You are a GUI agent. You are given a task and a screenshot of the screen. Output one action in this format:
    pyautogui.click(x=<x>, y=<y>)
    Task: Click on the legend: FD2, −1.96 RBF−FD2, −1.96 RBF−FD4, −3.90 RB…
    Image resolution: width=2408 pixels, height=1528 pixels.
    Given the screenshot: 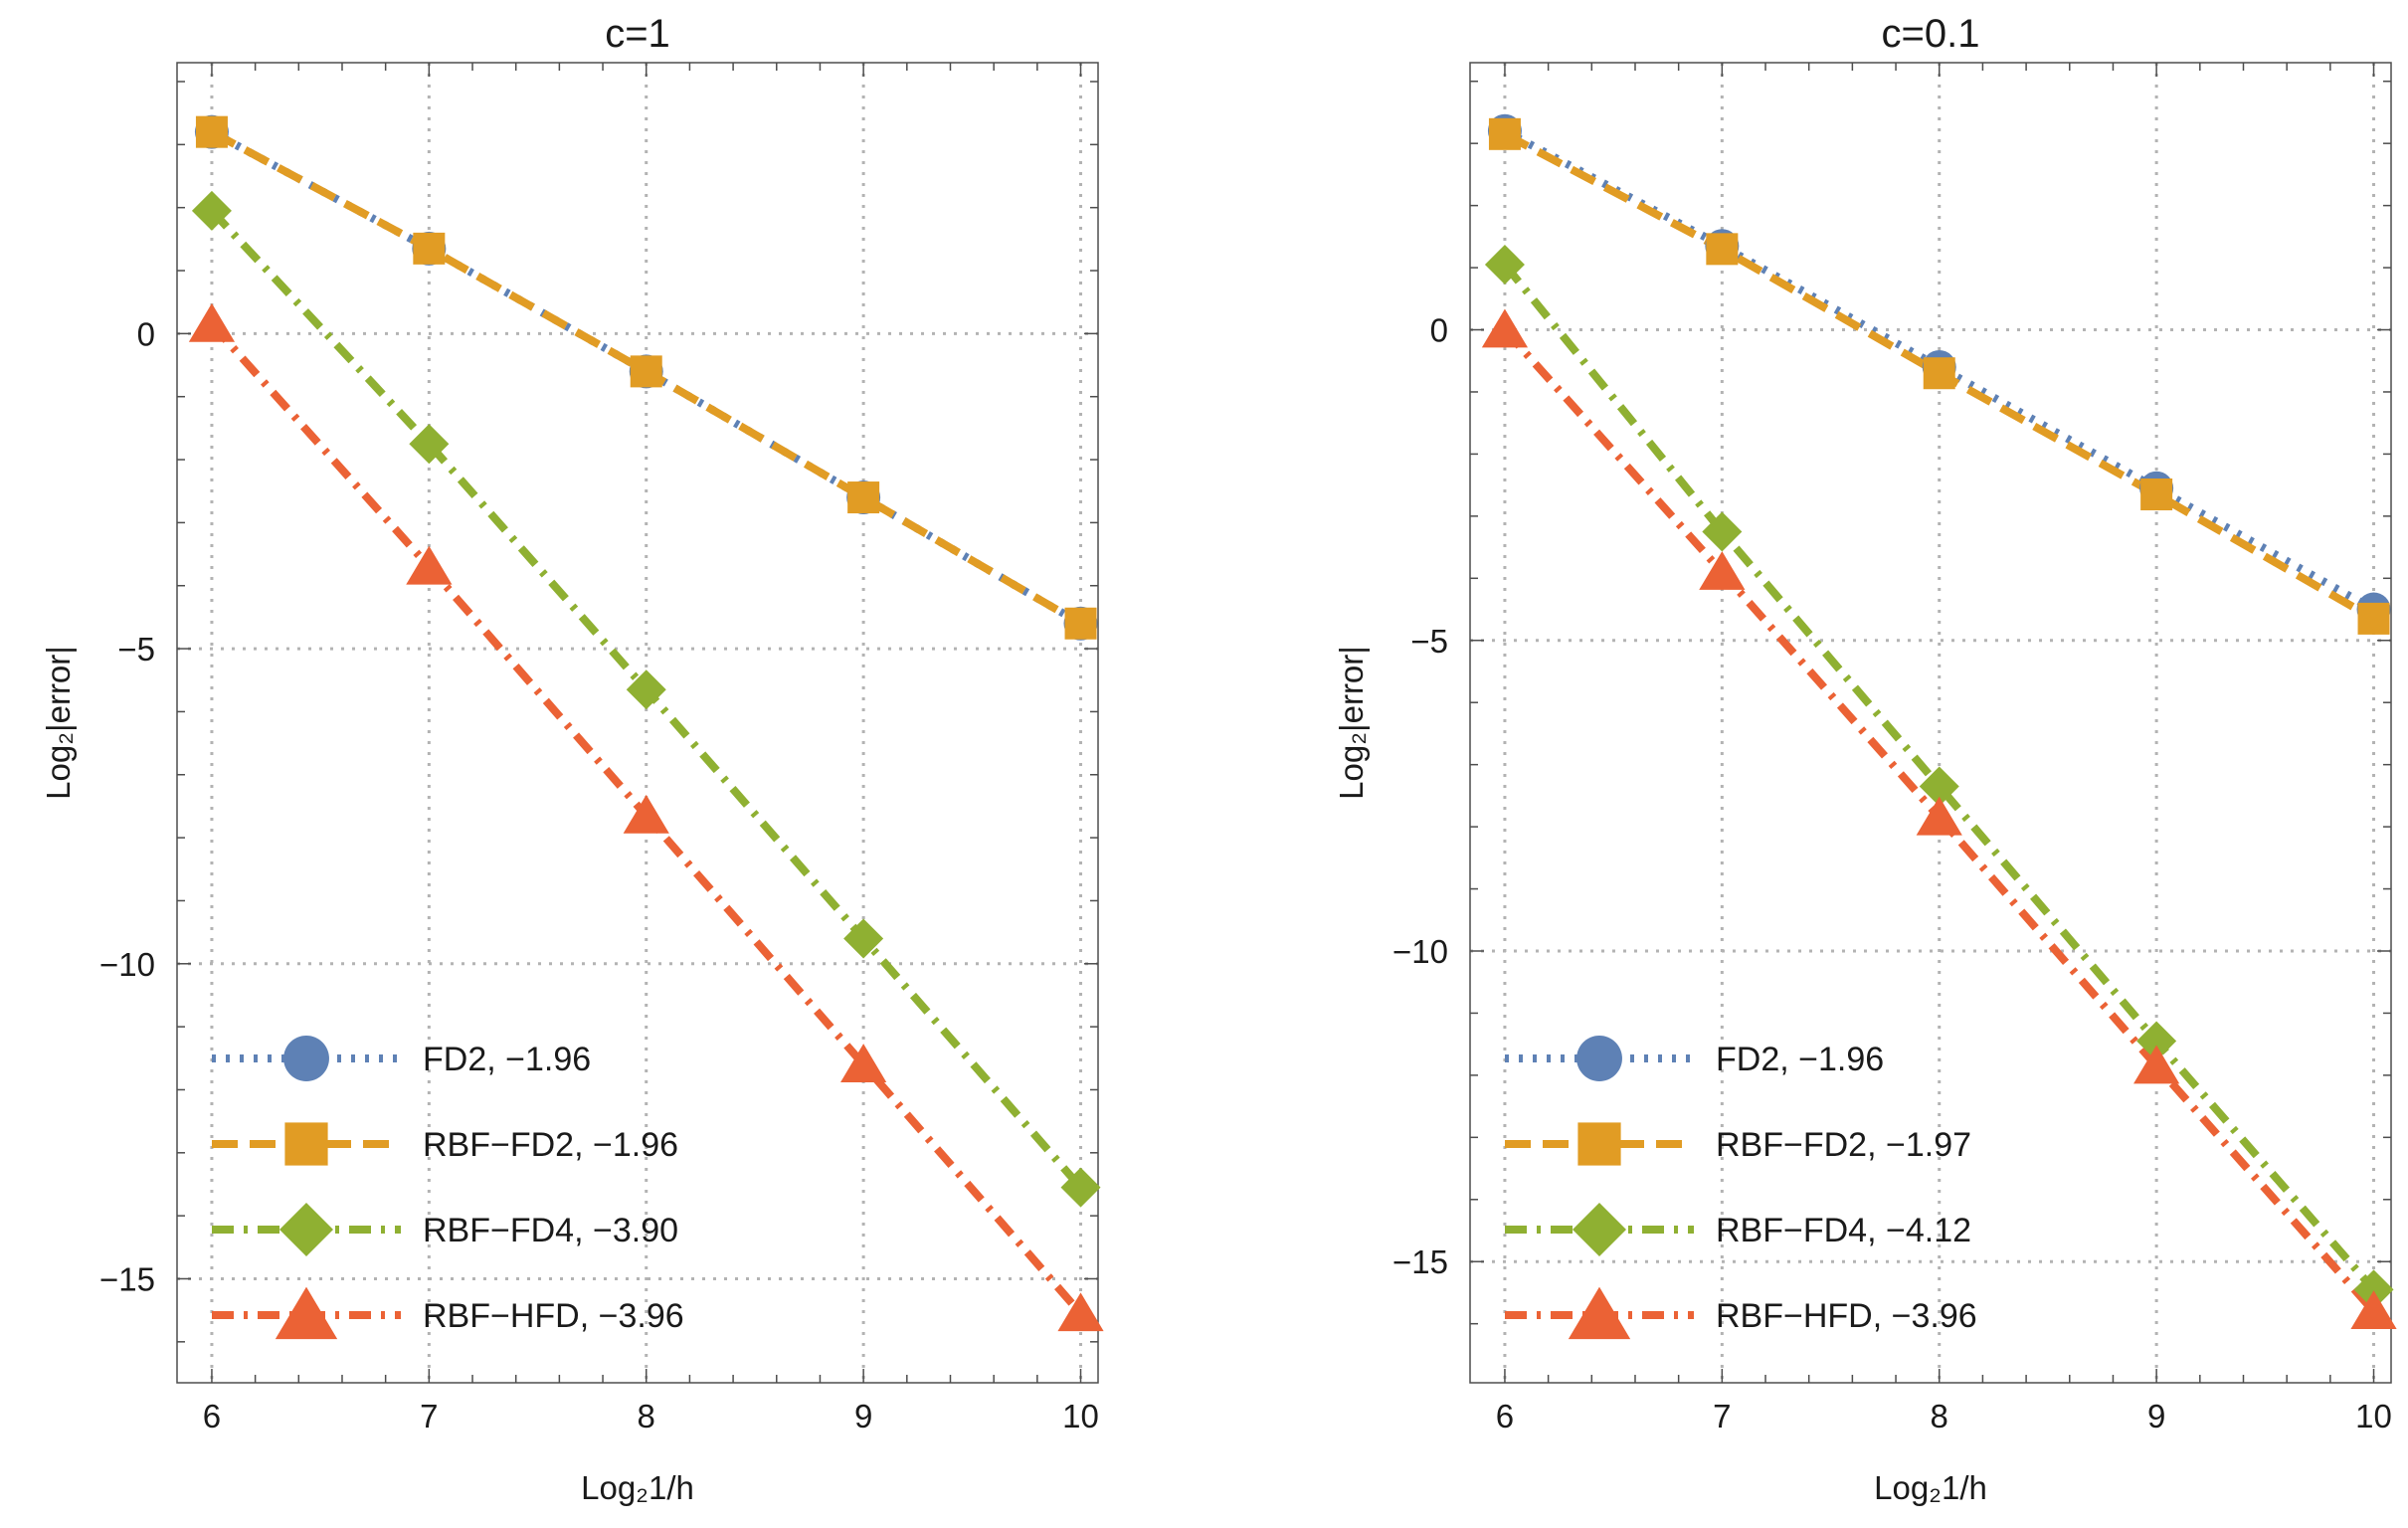 What is the action you would take?
    pyautogui.click(x=448, y=1188)
    